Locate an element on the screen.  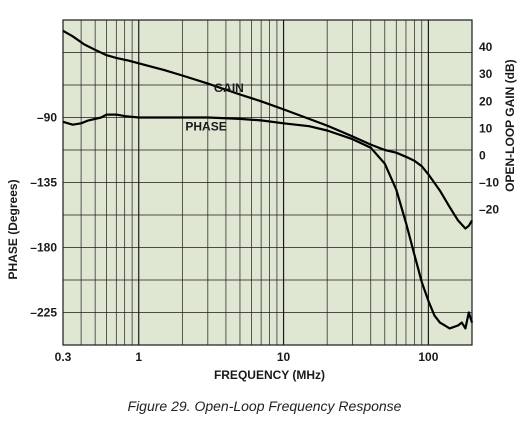
y-left-tick-label: –225 is located at coordinates (43, 313).